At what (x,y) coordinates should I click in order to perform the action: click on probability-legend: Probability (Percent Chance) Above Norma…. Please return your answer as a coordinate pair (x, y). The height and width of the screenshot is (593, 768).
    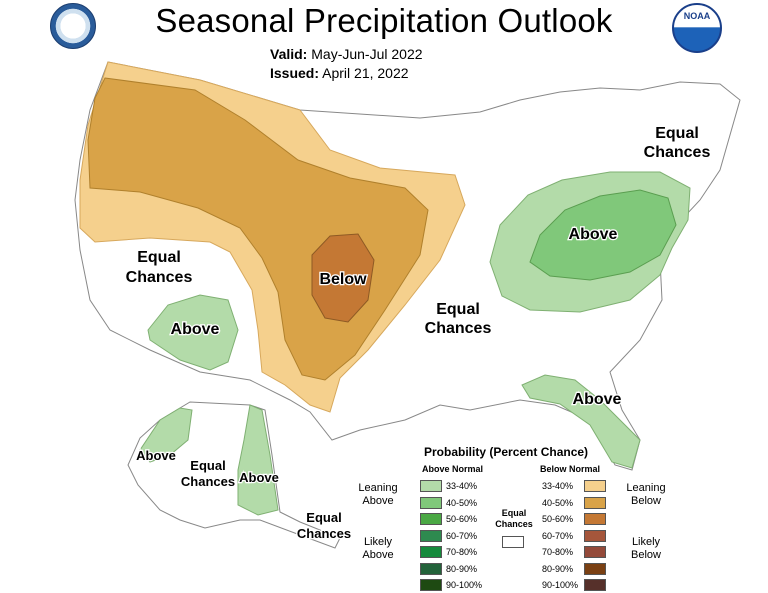
    Looking at the image, I should click on (509, 515).